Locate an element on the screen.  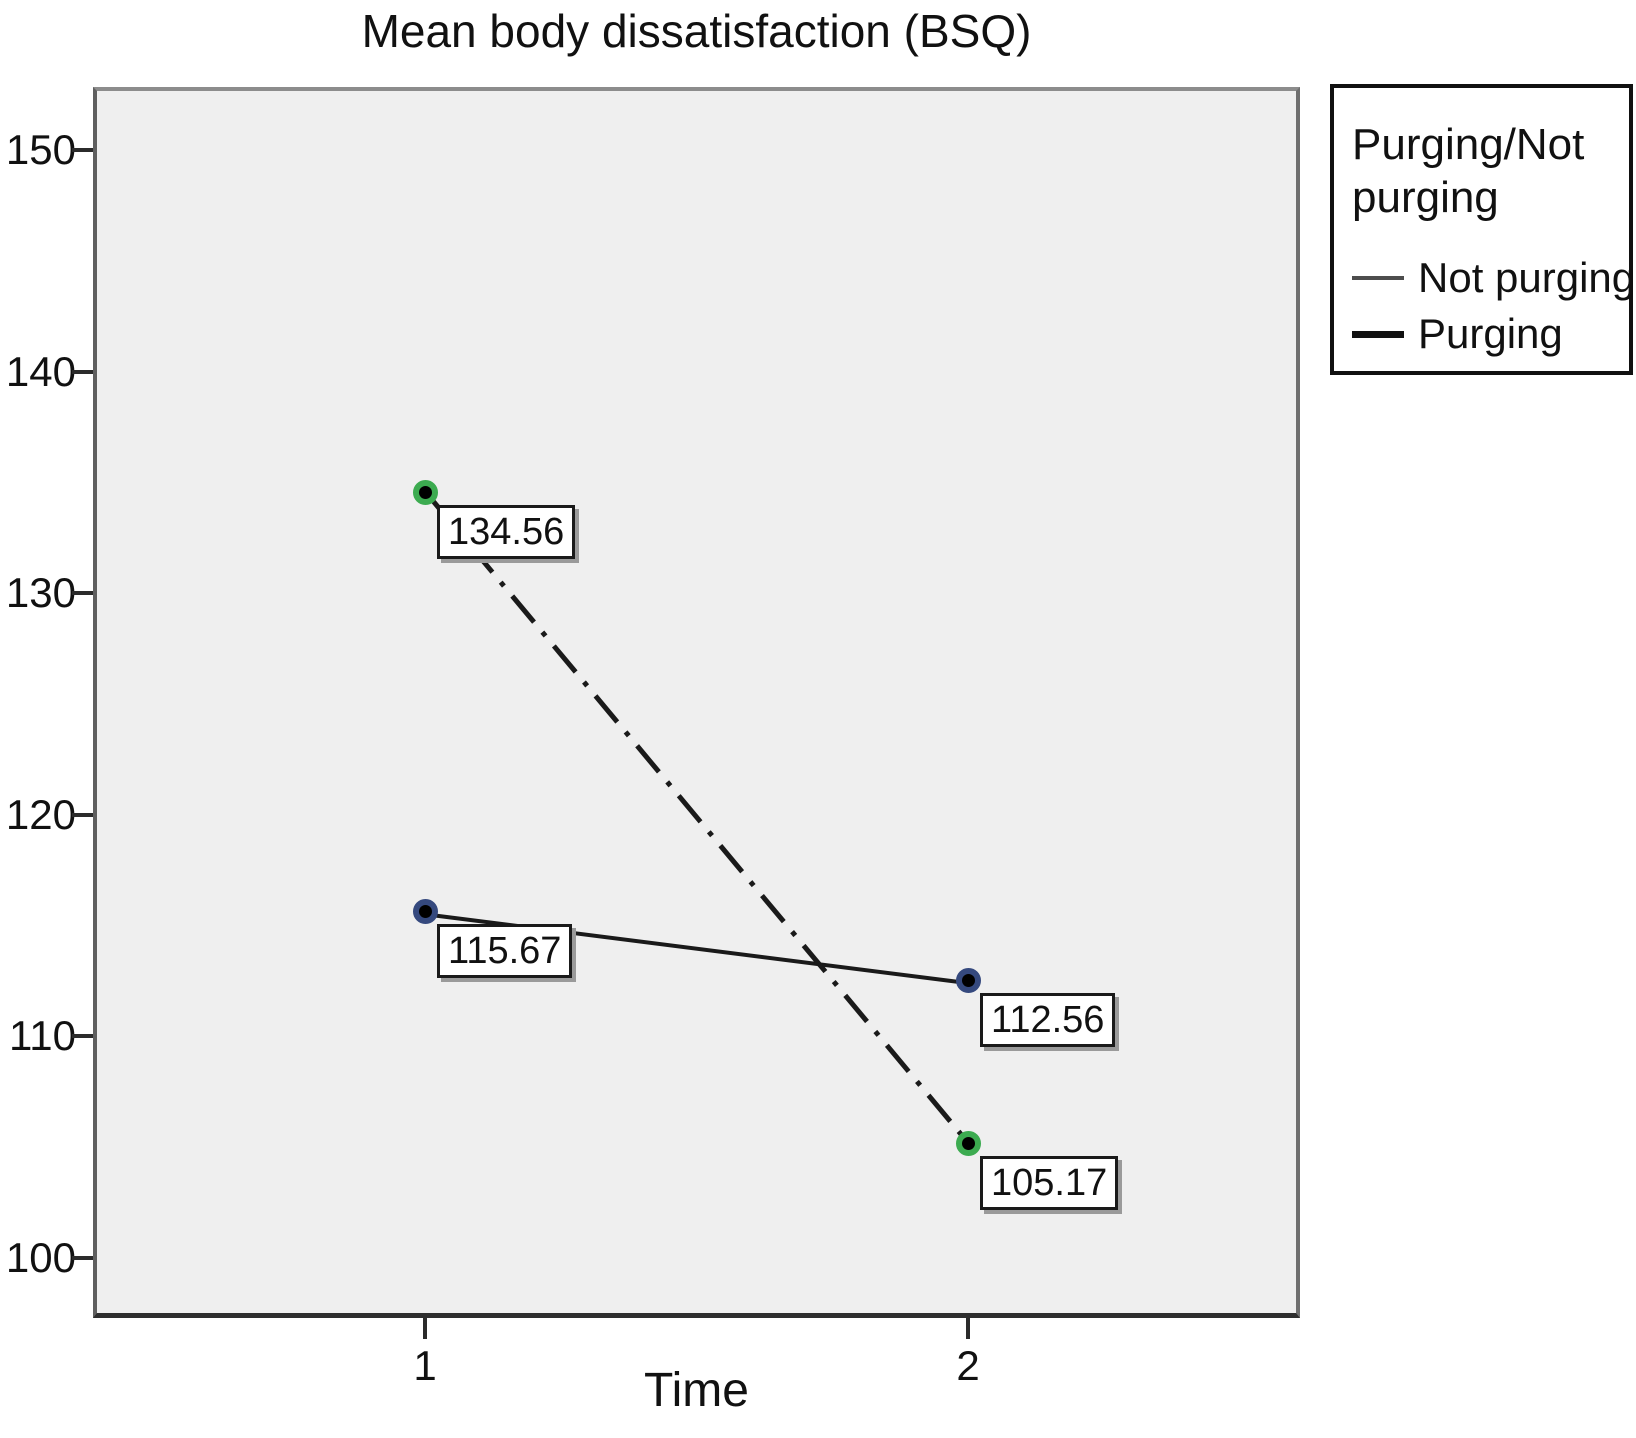
legend-item-label: Purging is located at coordinates (1490, 333).